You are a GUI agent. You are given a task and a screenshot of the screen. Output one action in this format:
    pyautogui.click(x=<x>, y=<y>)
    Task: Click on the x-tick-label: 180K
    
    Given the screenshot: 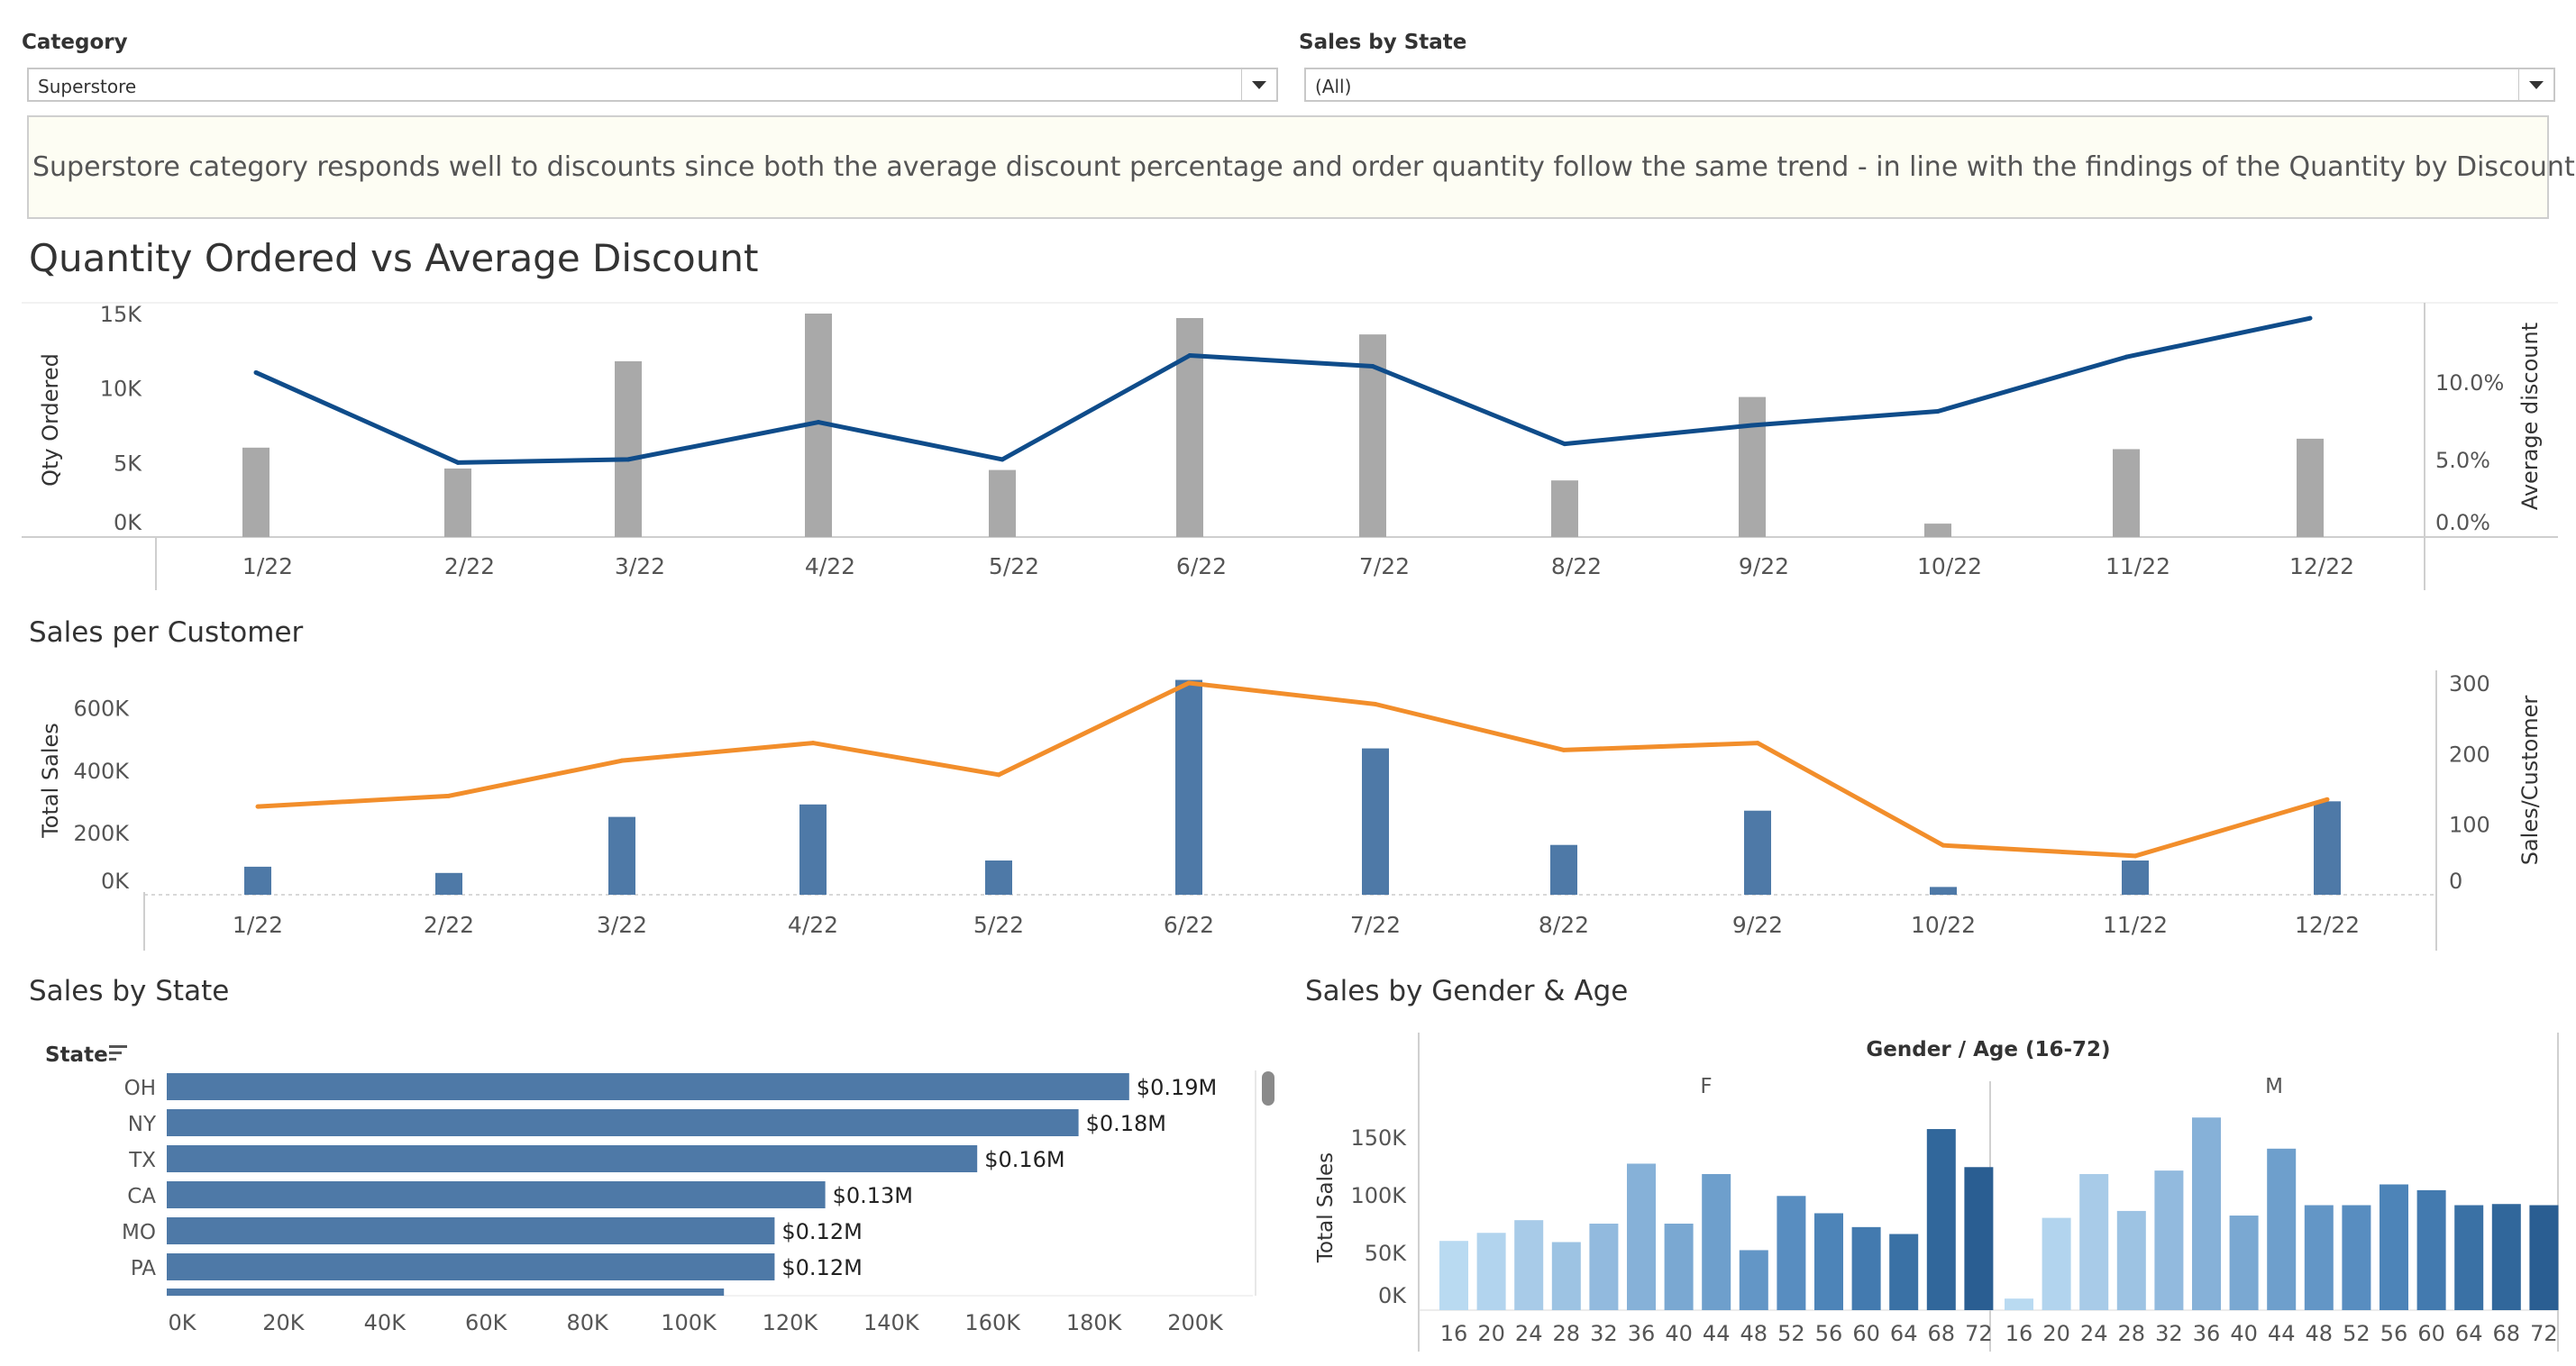 What is the action you would take?
    pyautogui.click(x=1095, y=1322)
    